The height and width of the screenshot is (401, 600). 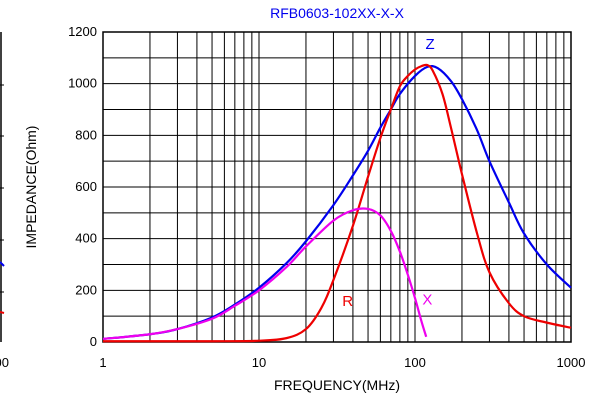 What do you see at coordinates (86, 238) in the screenshot?
I see `y-tick-label: 400` at bounding box center [86, 238].